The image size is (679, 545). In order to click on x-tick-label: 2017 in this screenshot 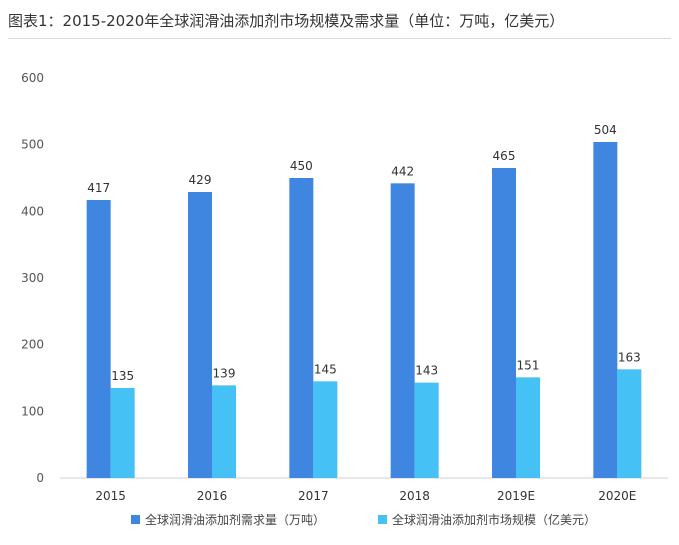, I will do `click(313, 496)`.